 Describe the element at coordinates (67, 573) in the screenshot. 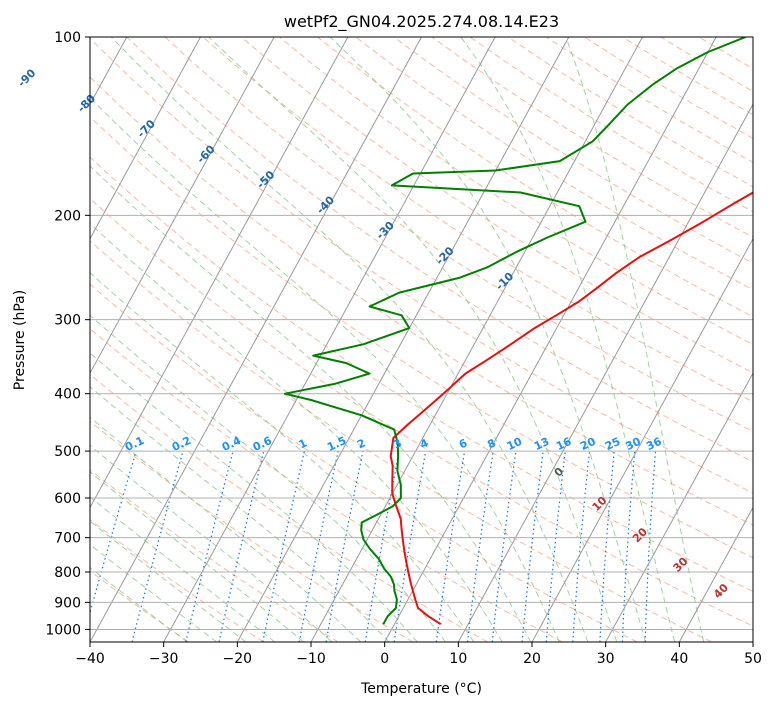

I see `y-tick-label: 800` at that location.